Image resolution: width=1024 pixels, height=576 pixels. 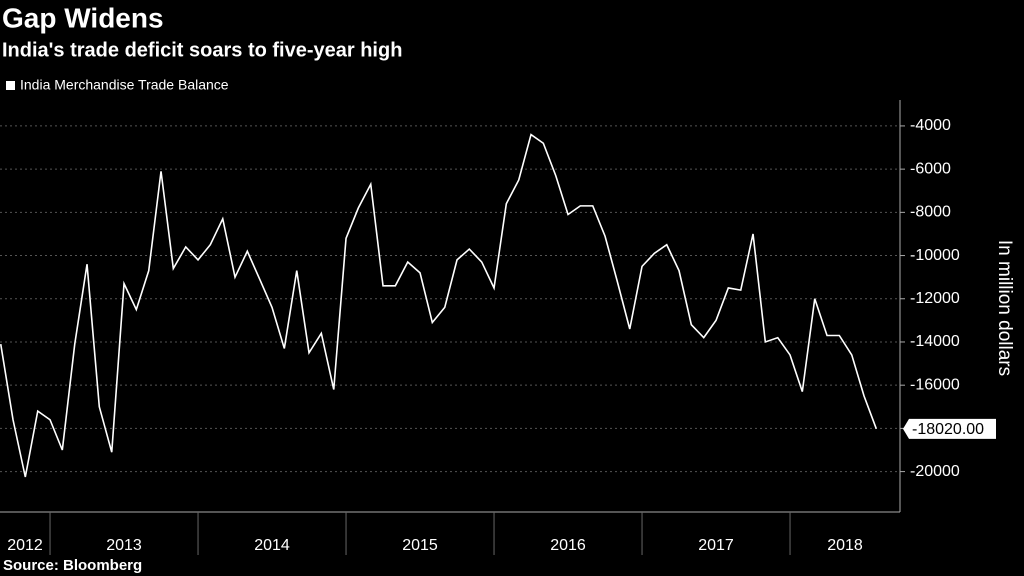 What do you see at coordinates (83, 17) in the screenshot?
I see `chart-title: Gap Widens` at bounding box center [83, 17].